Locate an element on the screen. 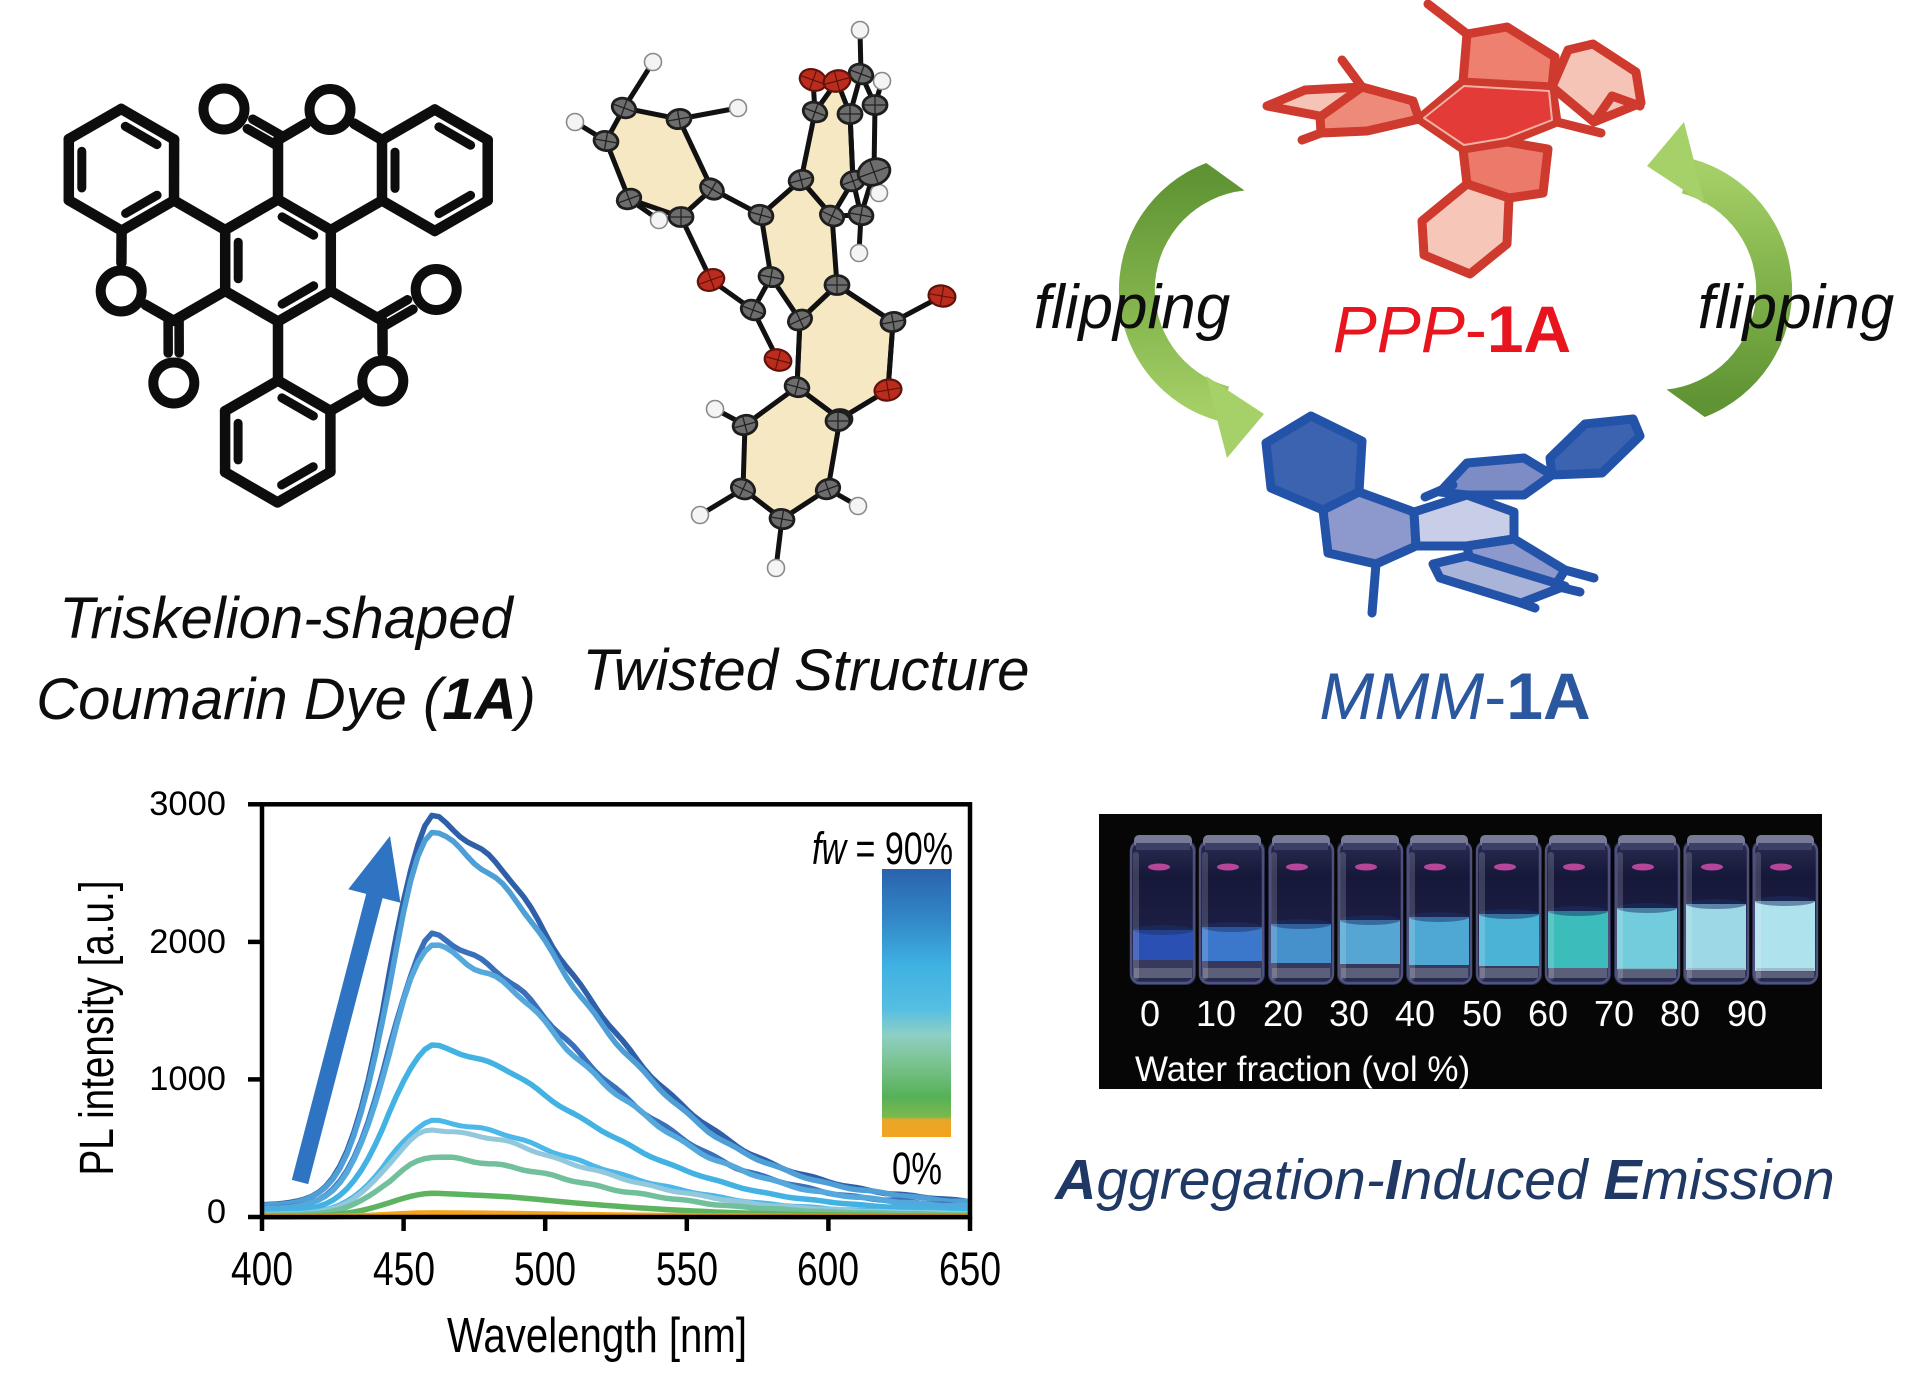  svg-text: 550 is located at coordinates (687, 1268).